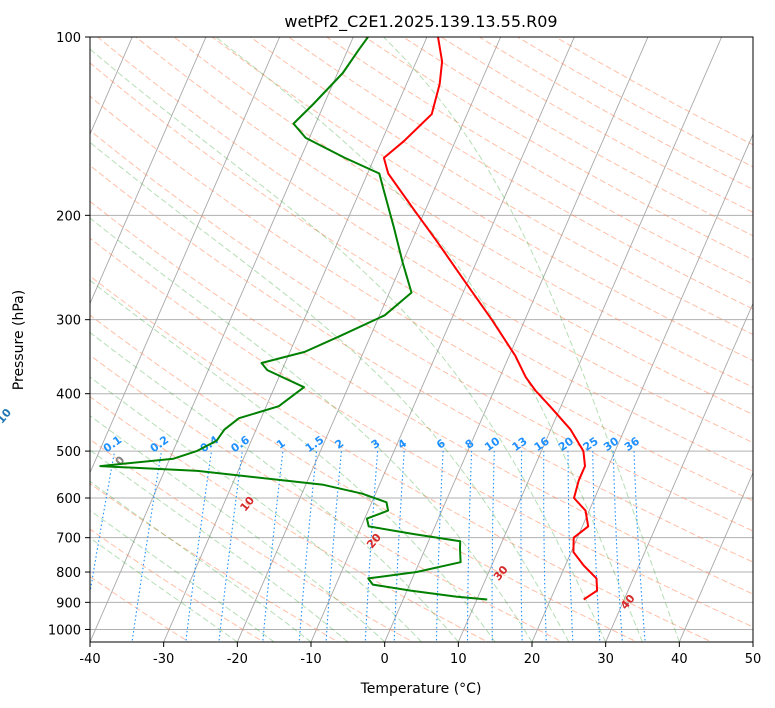  What do you see at coordinates (19, 340) in the screenshot?
I see `y-axis-label: Pressure (hPa)` at bounding box center [19, 340].